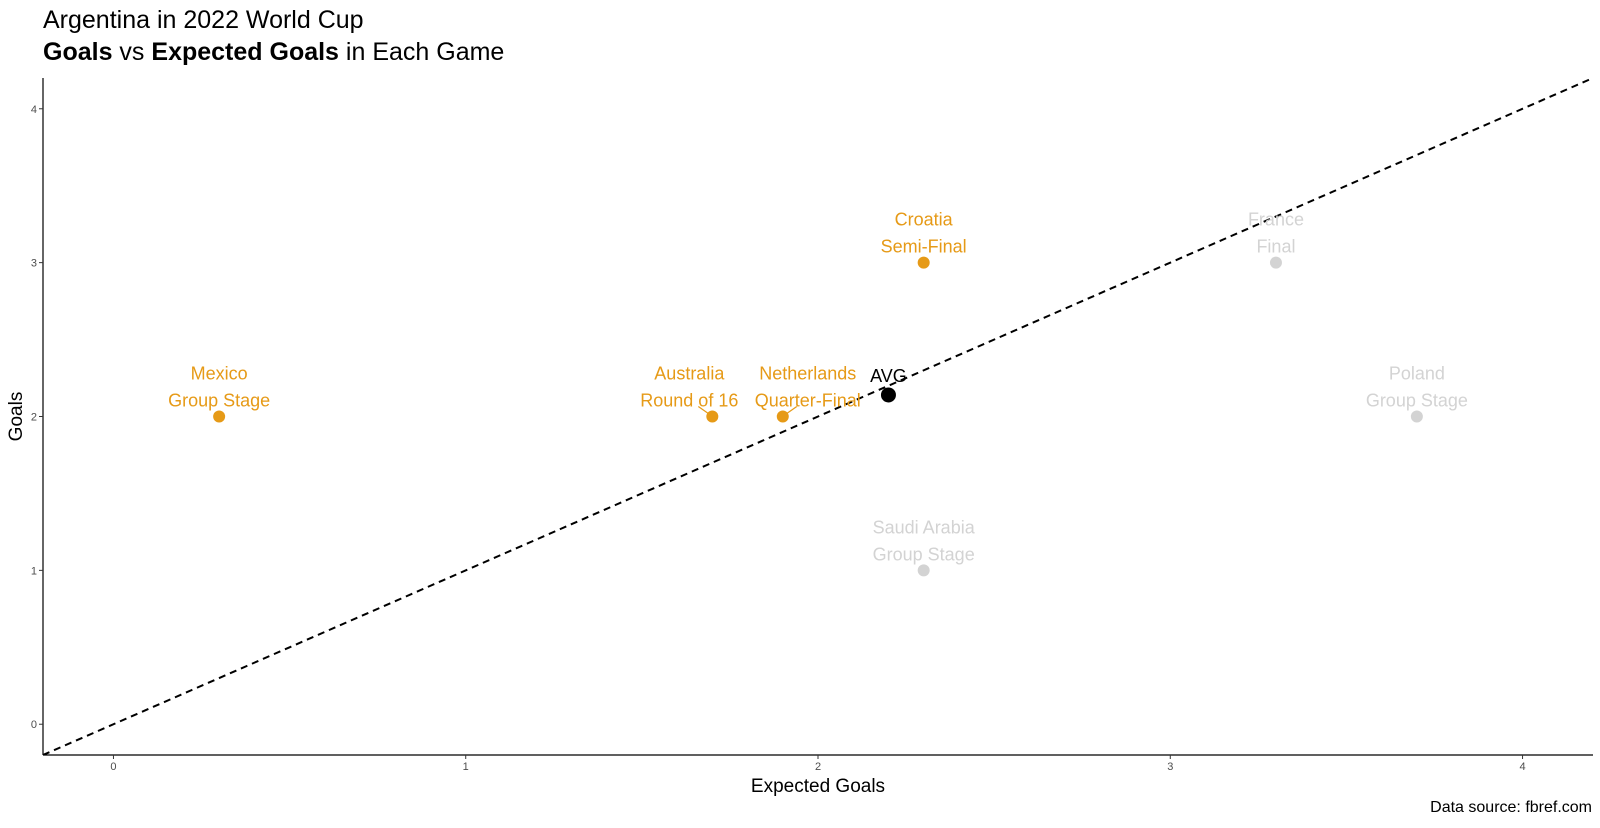 This screenshot has width=1600, height=828. What do you see at coordinates (924, 247) in the screenshot?
I see `point-label-stage: Semi-Final` at bounding box center [924, 247].